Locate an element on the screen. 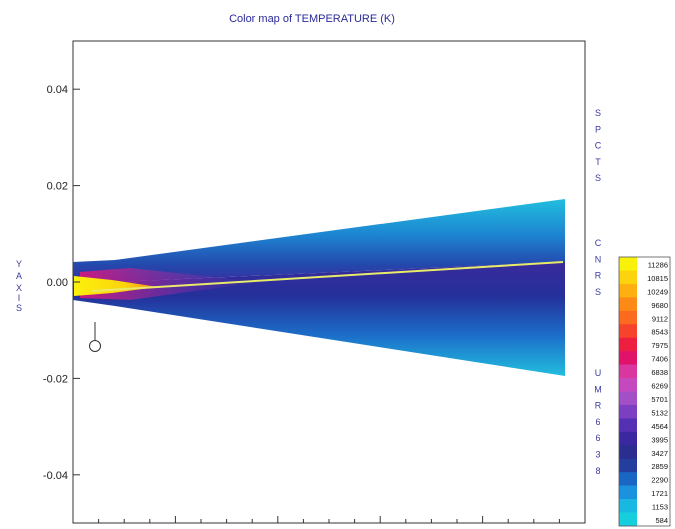  lab-annotation-letter: T is located at coordinates (598, 162).